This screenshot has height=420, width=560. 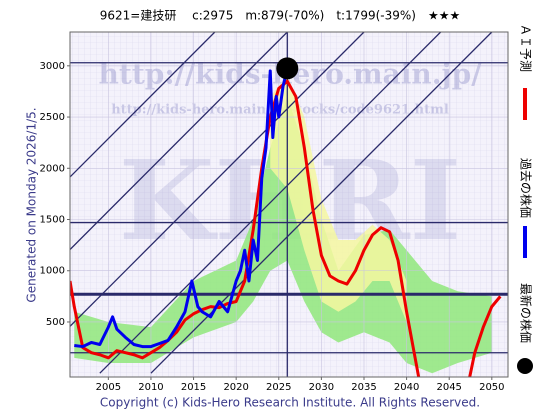 What do you see at coordinates (108, 387) in the screenshot?
I see `x-tick-label: 2005` at bounding box center [108, 387].